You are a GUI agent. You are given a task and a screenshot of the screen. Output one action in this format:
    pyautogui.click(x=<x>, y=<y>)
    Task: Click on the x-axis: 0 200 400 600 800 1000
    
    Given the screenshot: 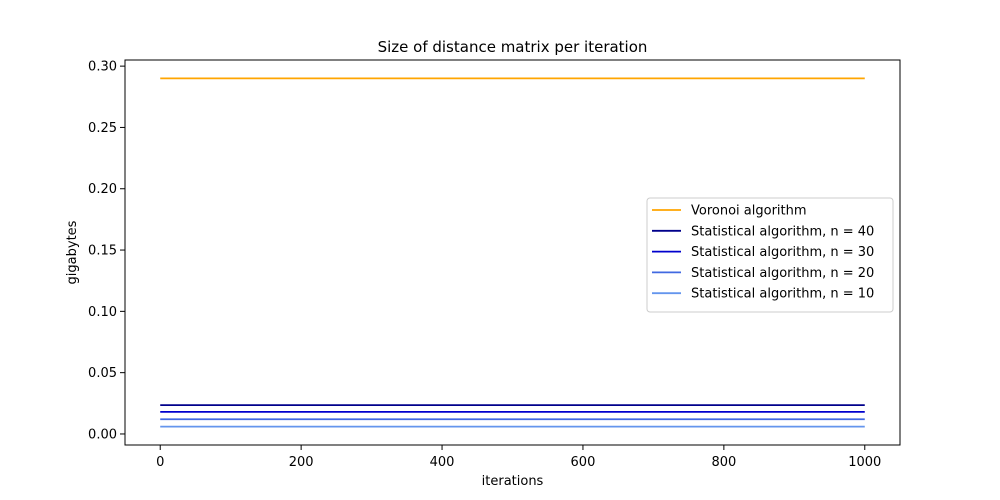 What is the action you would take?
    pyautogui.click(x=518, y=457)
    